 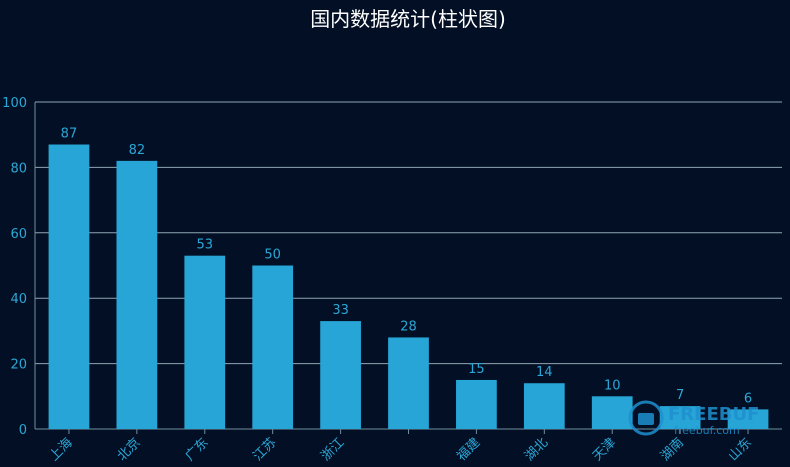 What do you see at coordinates (129, 449) in the screenshot?
I see `x-tick-label: 北京` at bounding box center [129, 449].